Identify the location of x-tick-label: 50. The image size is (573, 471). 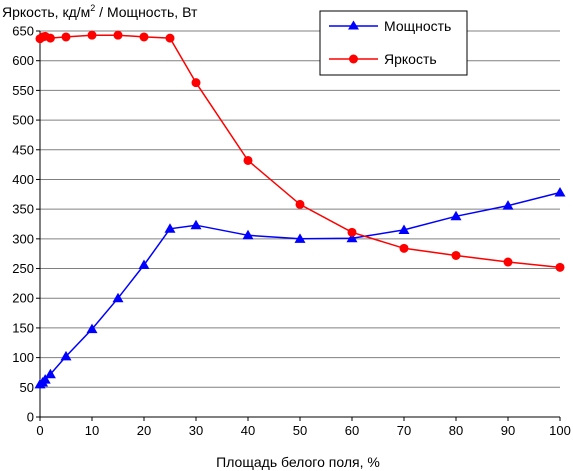
(300, 430).